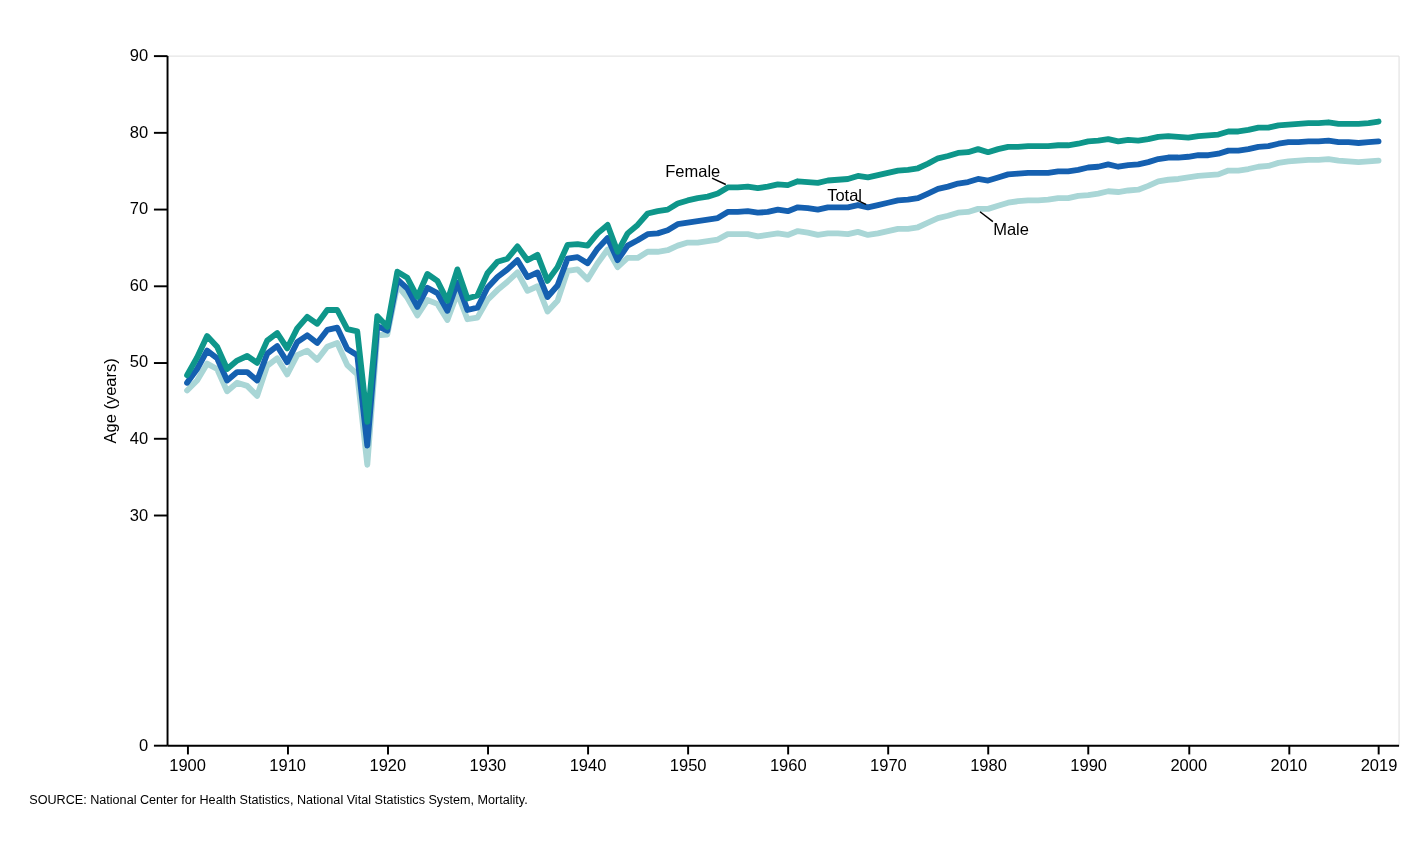 Image resolution: width=1418 pixels, height=857 pixels. I want to click on y-tick-label: 60, so click(139, 284).